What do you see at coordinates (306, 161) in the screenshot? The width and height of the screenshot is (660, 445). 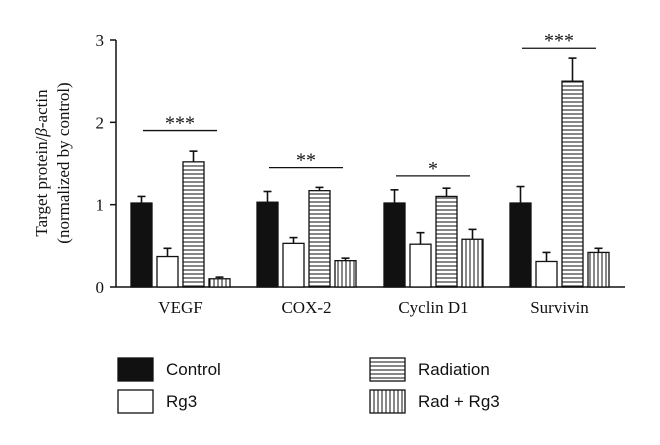 I see `significance-label: **` at bounding box center [306, 161].